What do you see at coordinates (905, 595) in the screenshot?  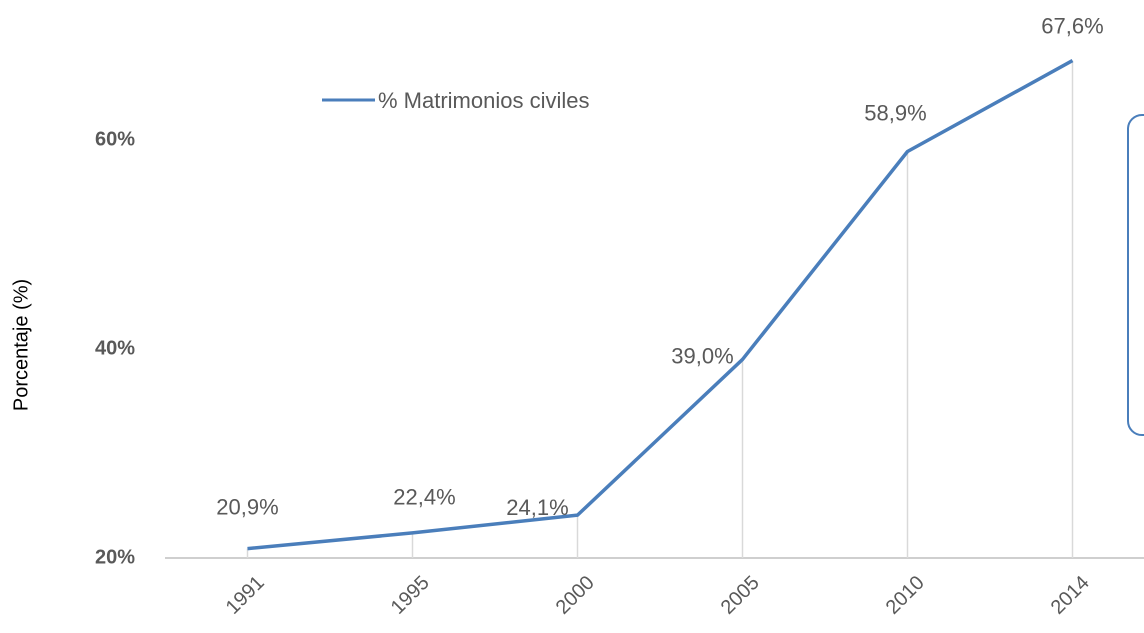 I see `x-tick-label: 2010` at bounding box center [905, 595].